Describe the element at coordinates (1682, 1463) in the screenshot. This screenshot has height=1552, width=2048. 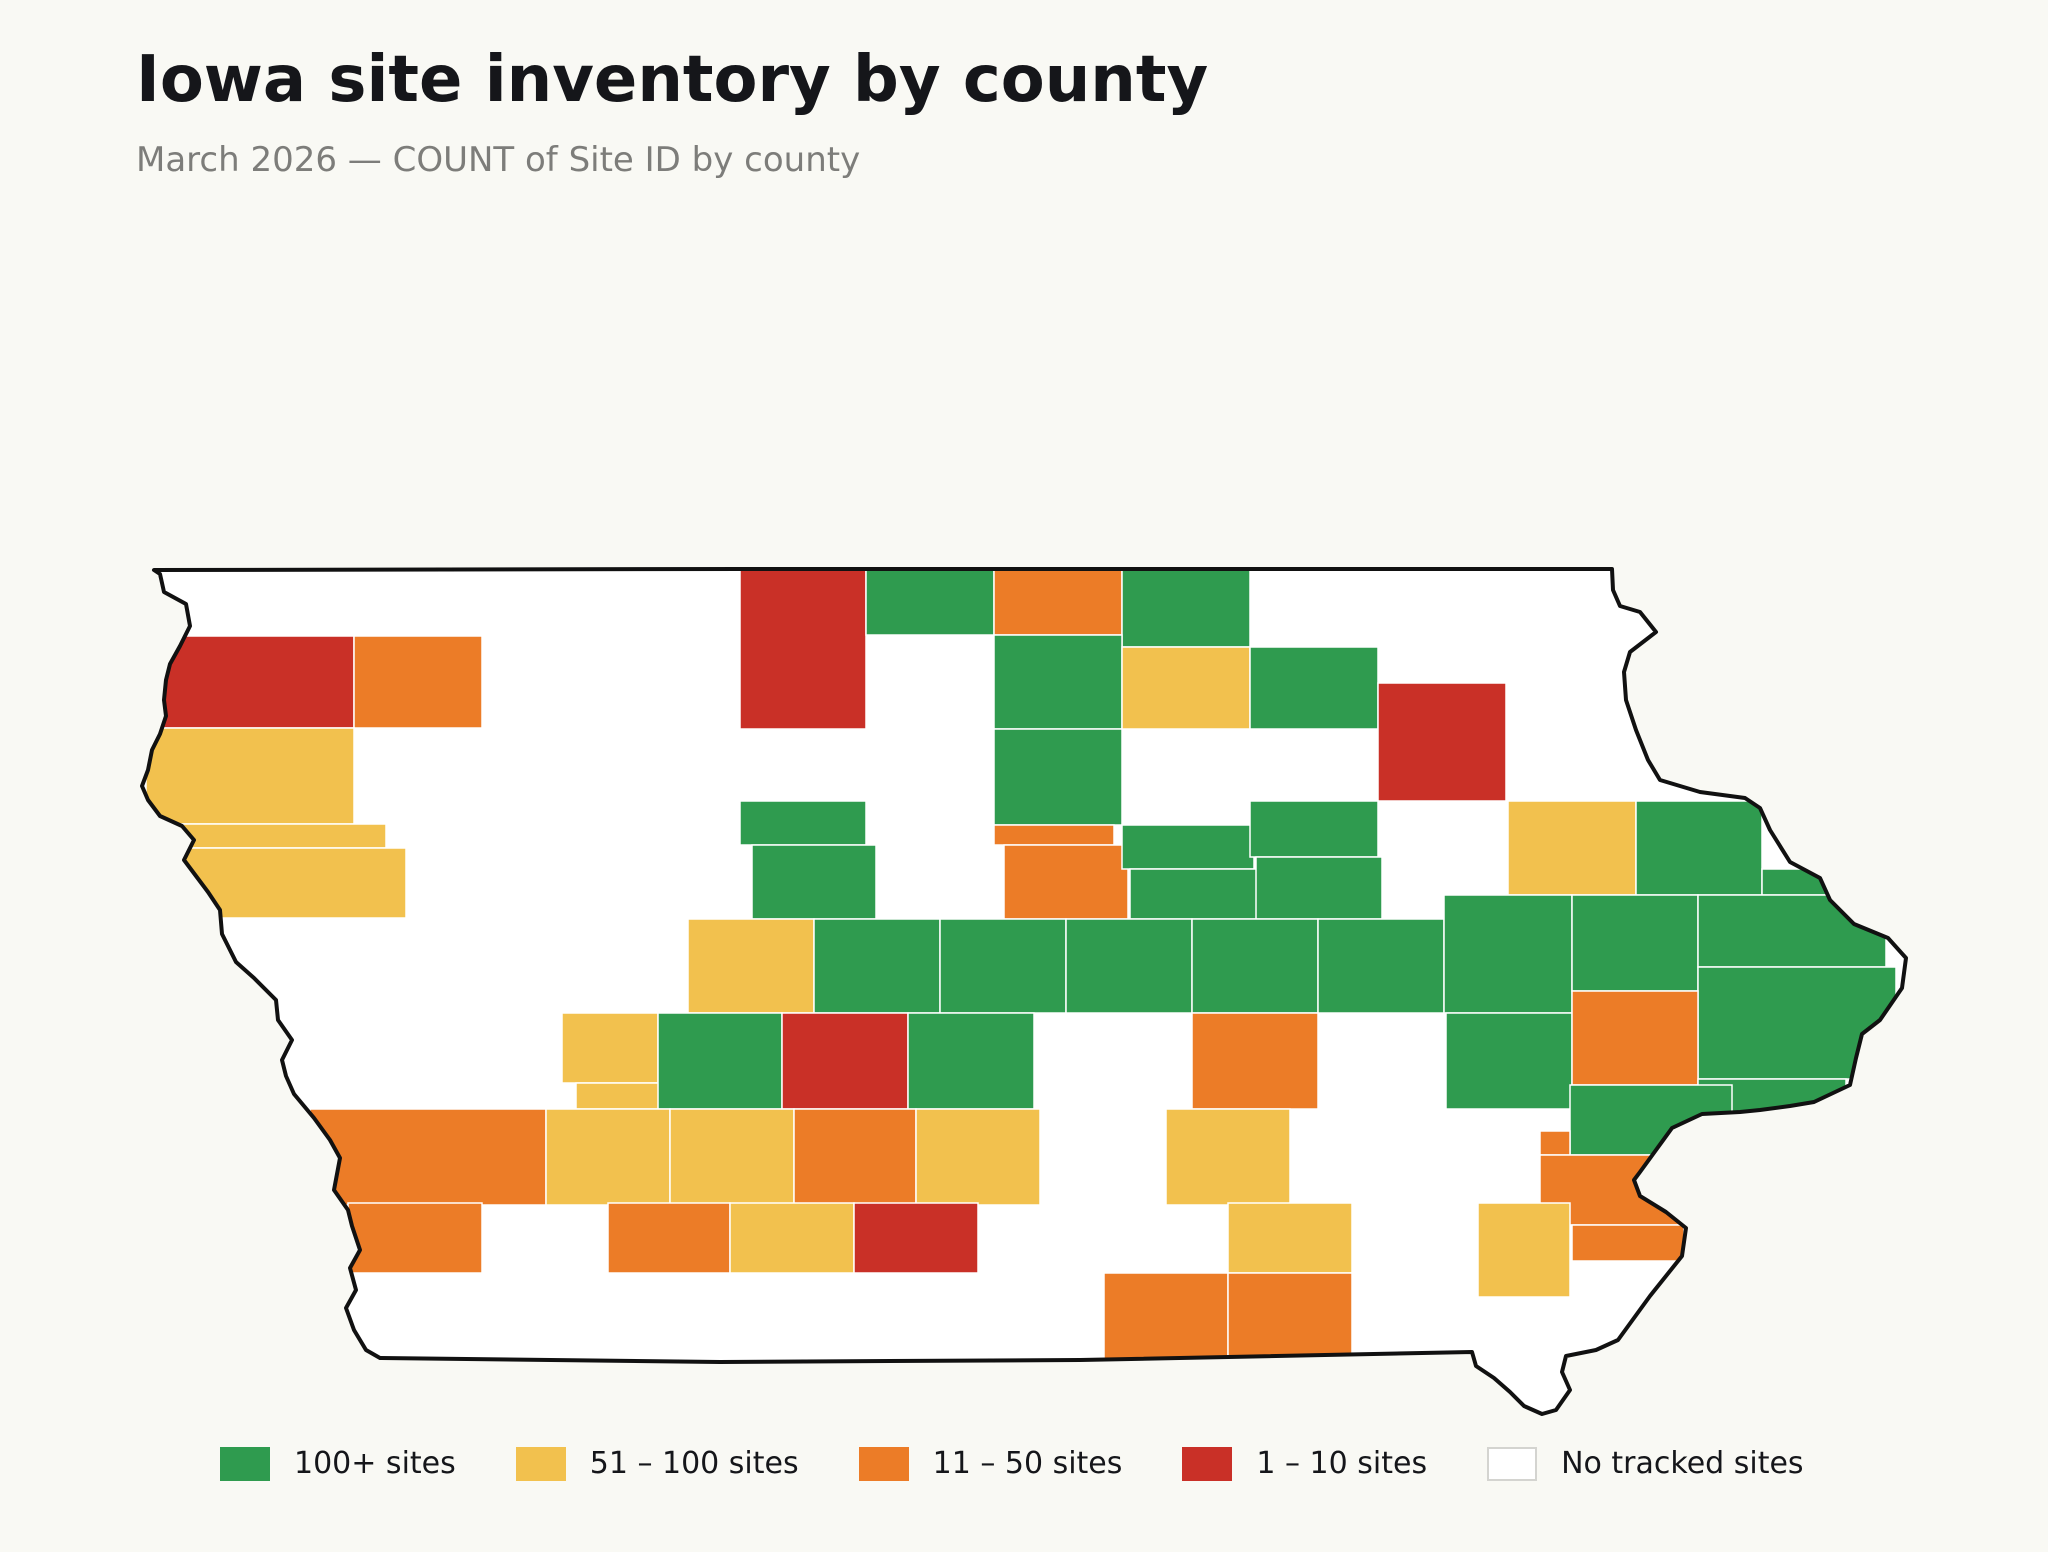
I see `legend-label: No tracked sites` at that location.